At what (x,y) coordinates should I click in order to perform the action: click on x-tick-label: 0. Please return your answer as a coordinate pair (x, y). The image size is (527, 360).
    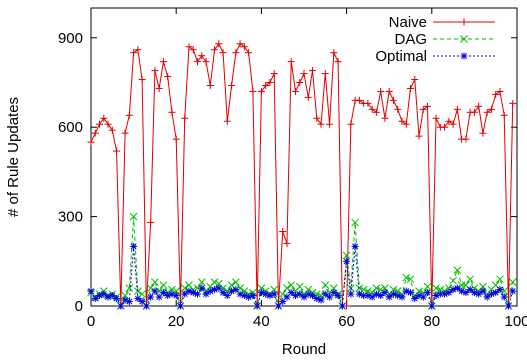
    Looking at the image, I should click on (91, 321).